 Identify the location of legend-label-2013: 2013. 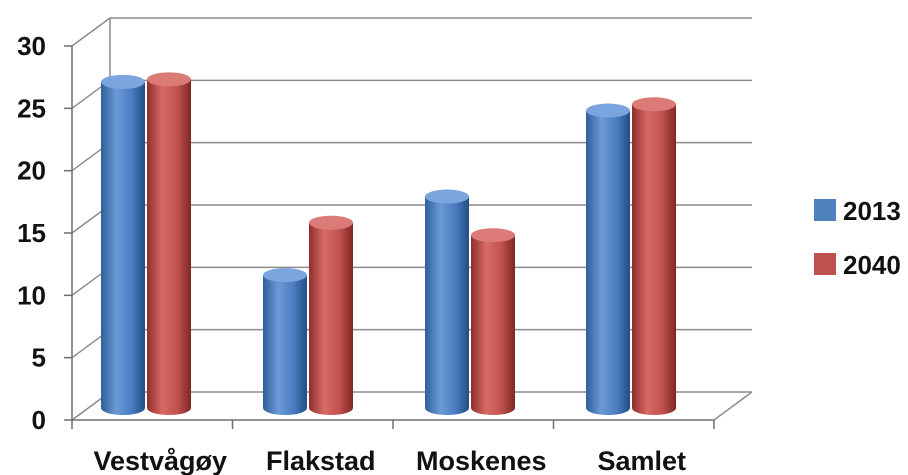
(872, 211).